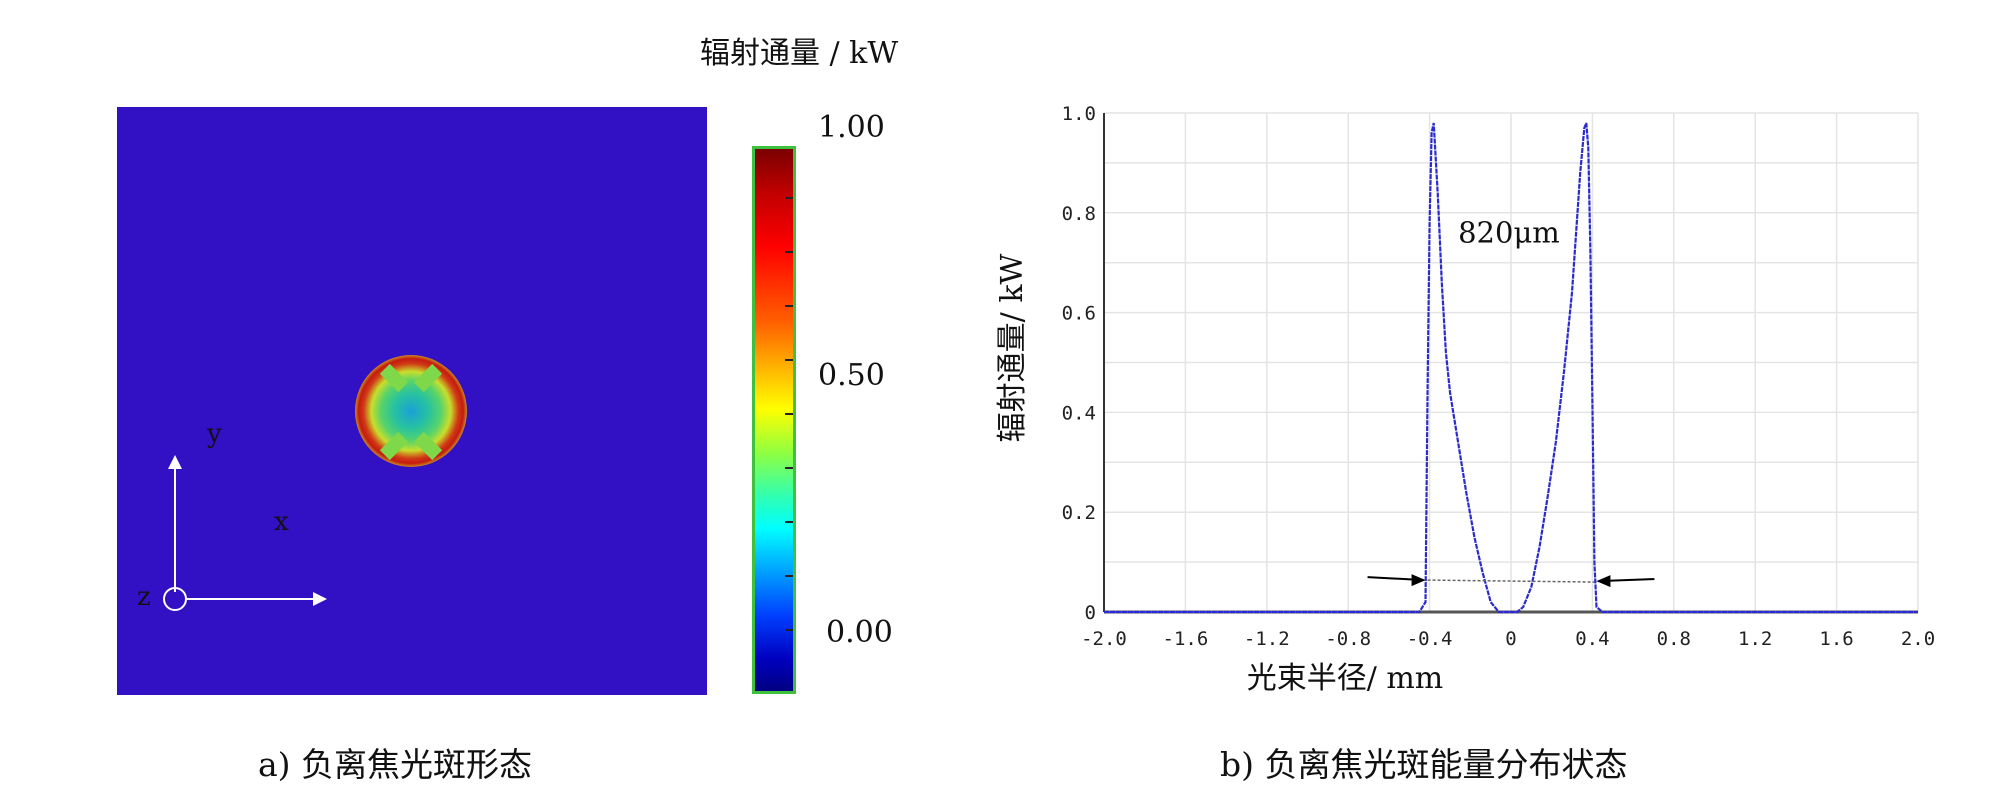 This screenshot has height=802, width=2000. What do you see at coordinates (859, 632) in the screenshot?
I see `colorbar-label-min: 0.00` at bounding box center [859, 632].